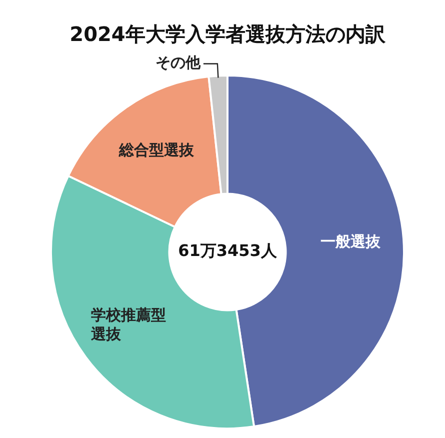 The height and width of the screenshot is (438, 445). I want to click on chart-title: 2024年大学入学者選抜方法の内訳, so click(228, 34).